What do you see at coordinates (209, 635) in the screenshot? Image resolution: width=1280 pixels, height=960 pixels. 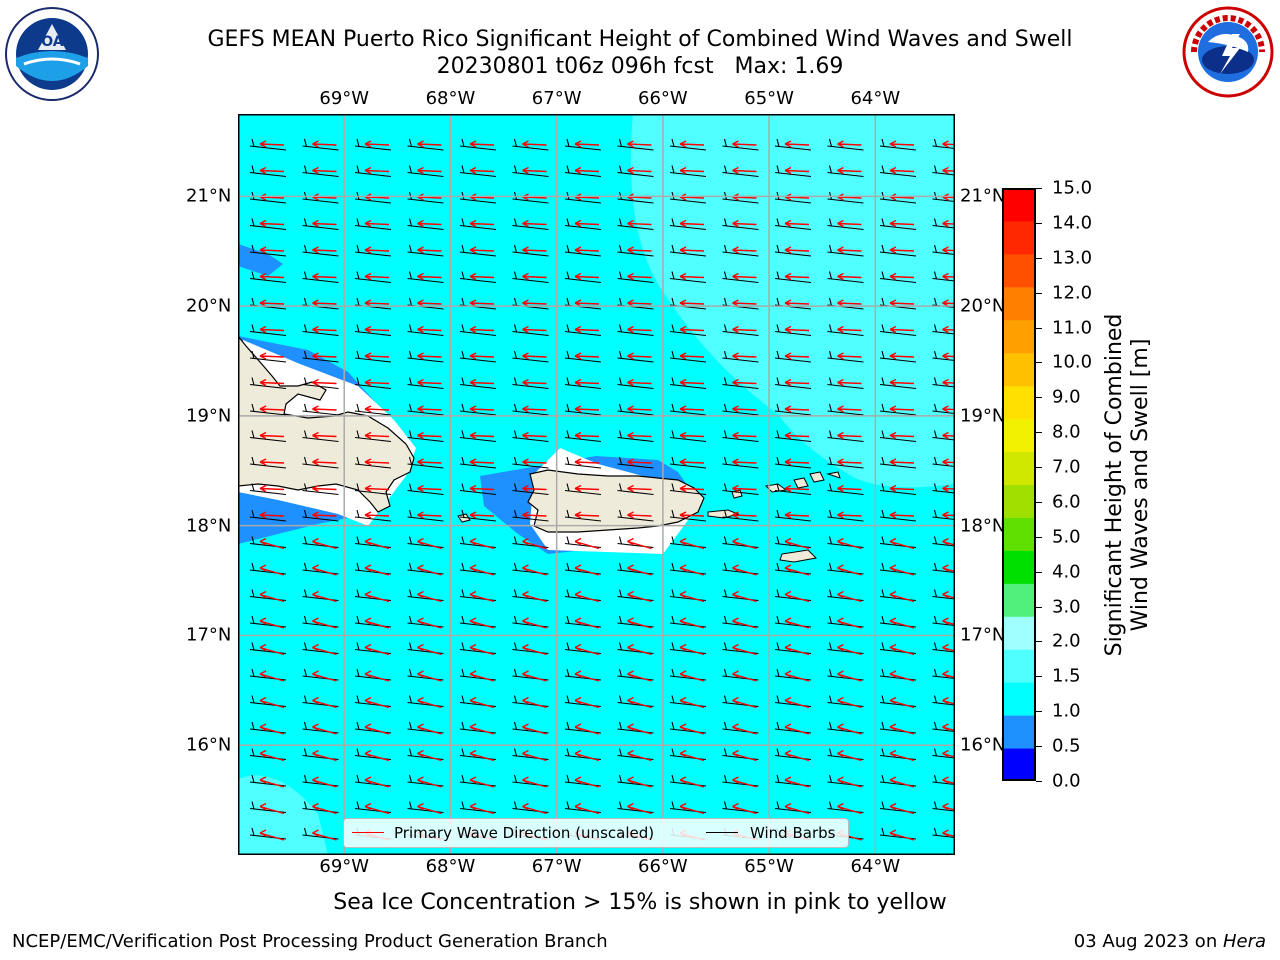 I see `lat-tick-left: 17°N` at bounding box center [209, 635].